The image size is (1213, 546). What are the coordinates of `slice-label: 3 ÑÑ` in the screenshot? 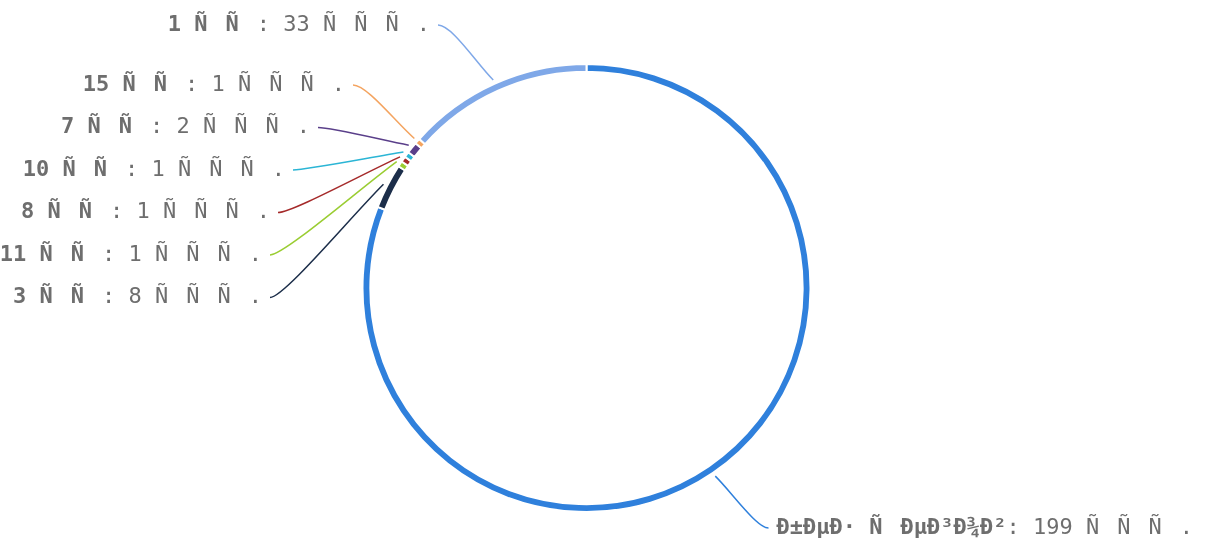 It's located at (58, 296).